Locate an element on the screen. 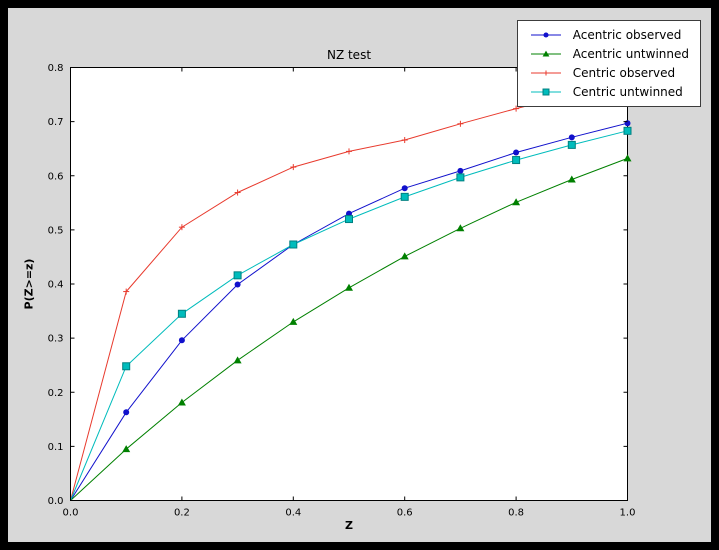 The height and width of the screenshot is (550, 719). legend-item-acentric-observed: Acentric observed is located at coordinates (609, 35).